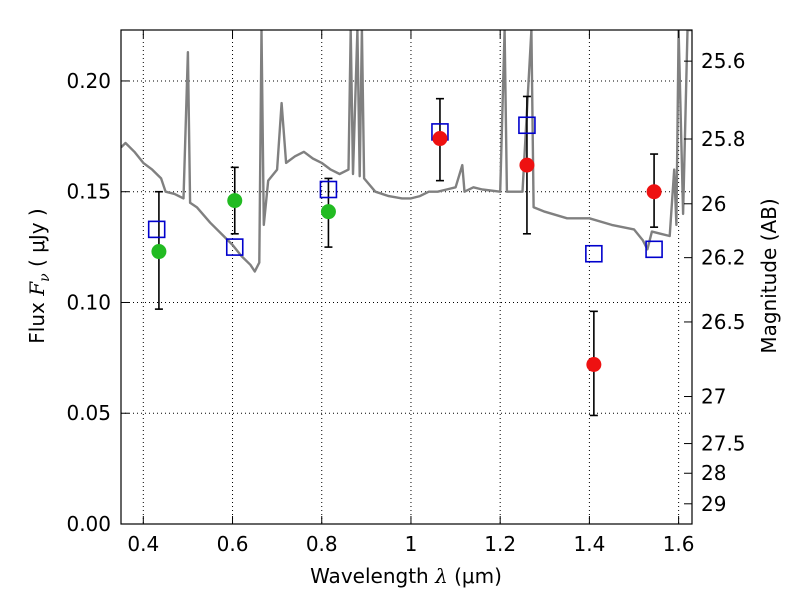 The image size is (800, 600). Describe the element at coordinates (88, 192) in the screenshot. I see `y-tick-label: 0.15` at that location.